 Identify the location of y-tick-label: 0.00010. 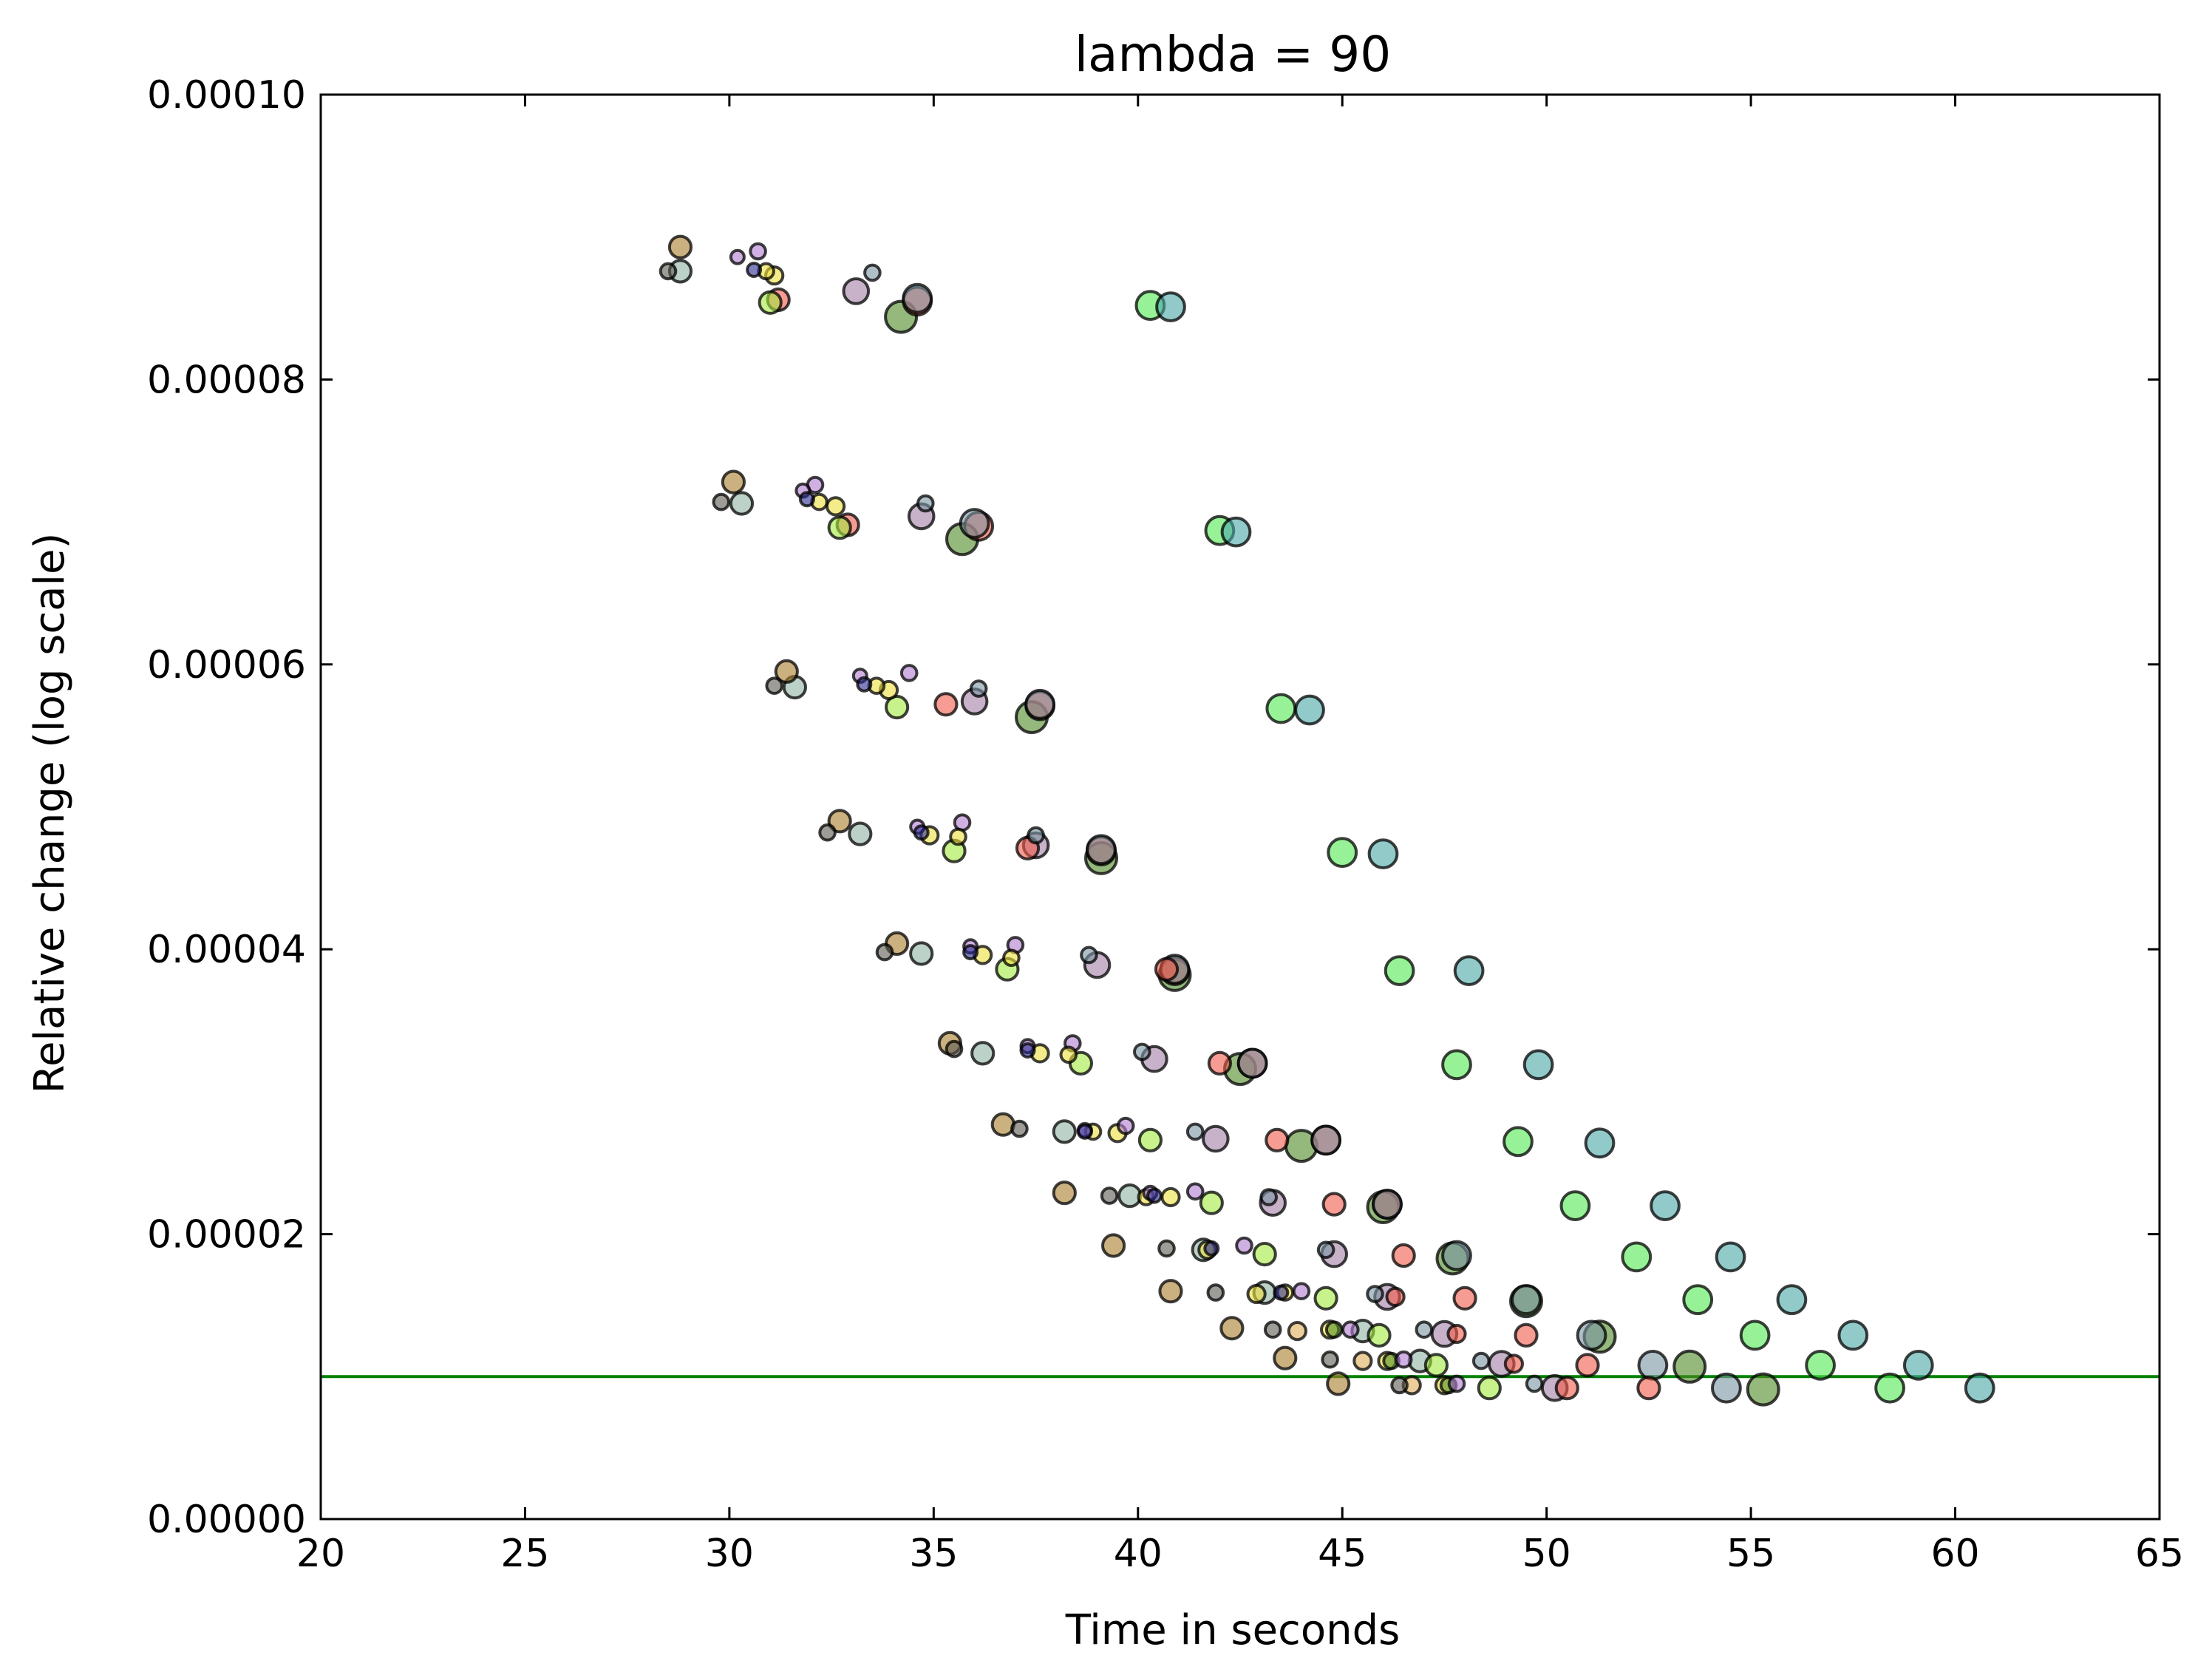
(226, 95).